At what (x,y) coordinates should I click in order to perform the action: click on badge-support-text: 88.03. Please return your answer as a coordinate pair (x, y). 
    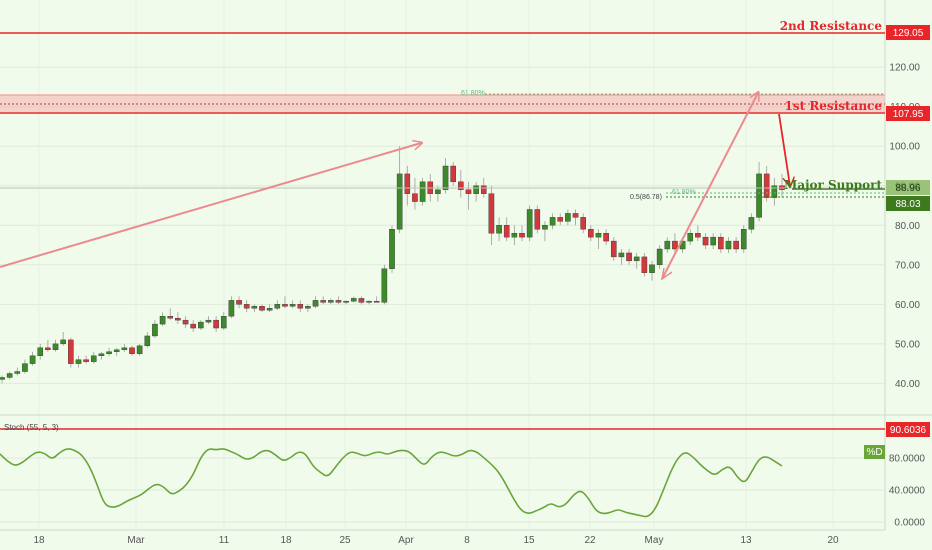
    Looking at the image, I should click on (907, 204).